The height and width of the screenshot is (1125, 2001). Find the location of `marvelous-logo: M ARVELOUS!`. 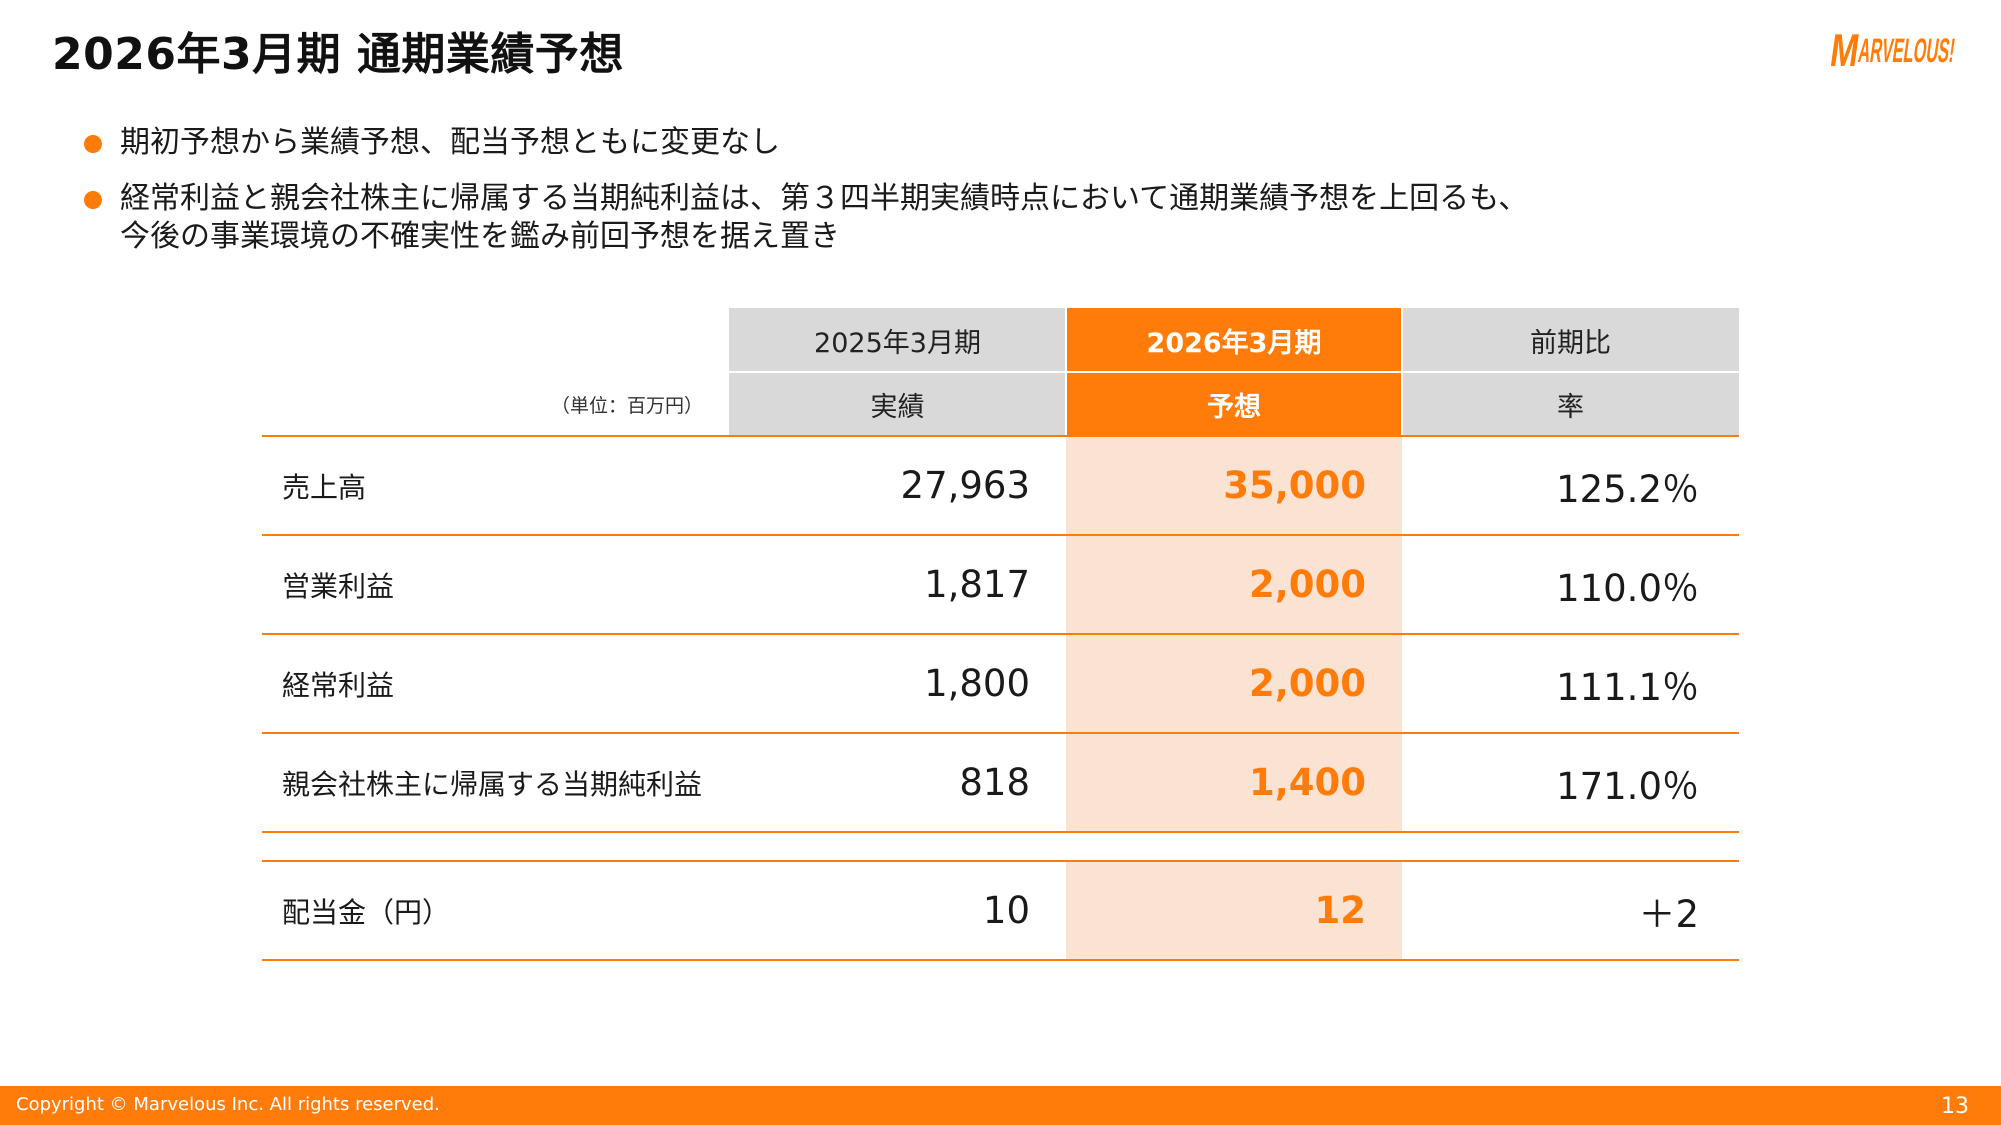

marvelous-logo: M ARVELOUS! is located at coordinates (1892, 50).